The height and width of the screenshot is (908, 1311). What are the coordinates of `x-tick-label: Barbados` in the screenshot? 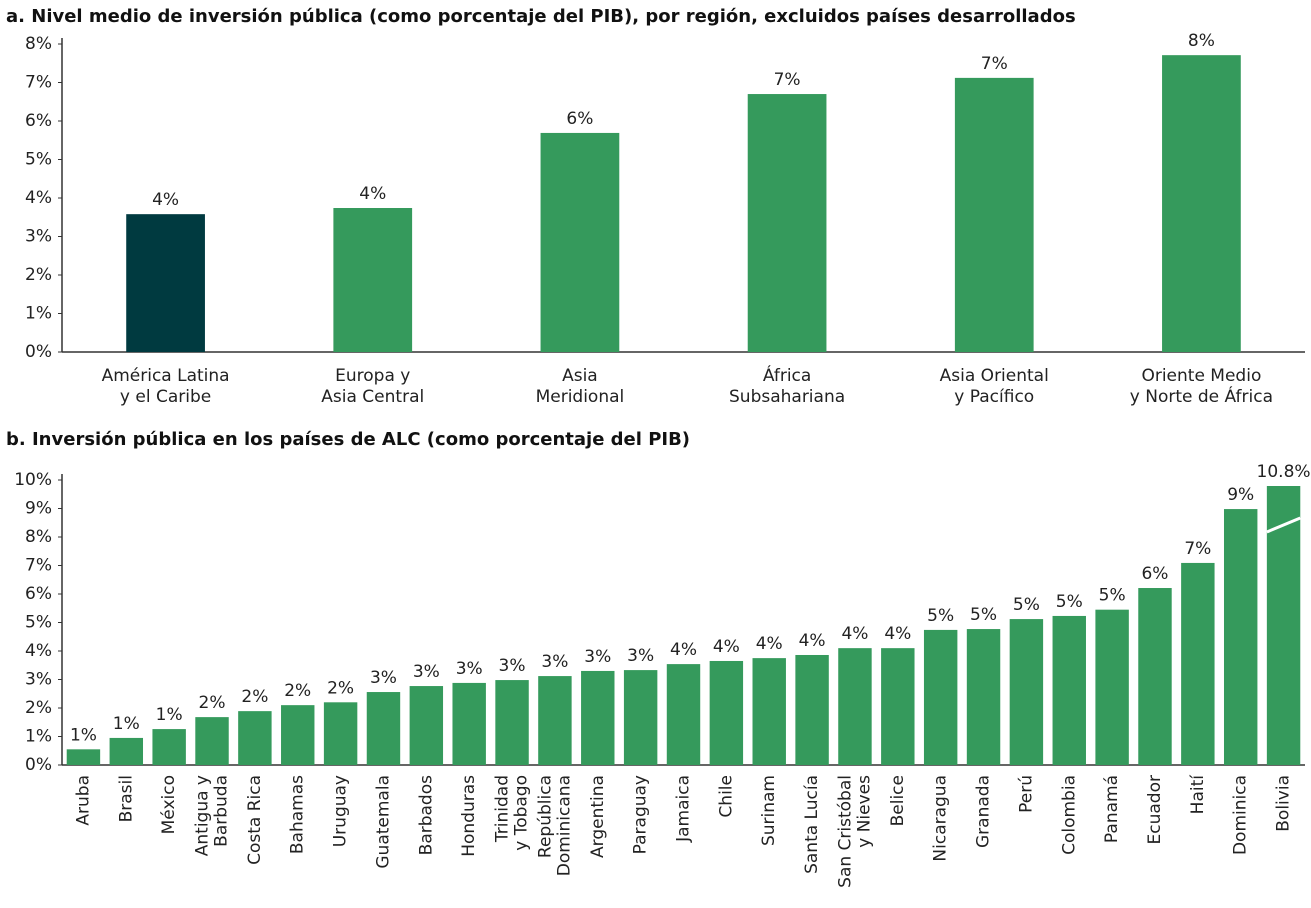 It's located at (426, 815).